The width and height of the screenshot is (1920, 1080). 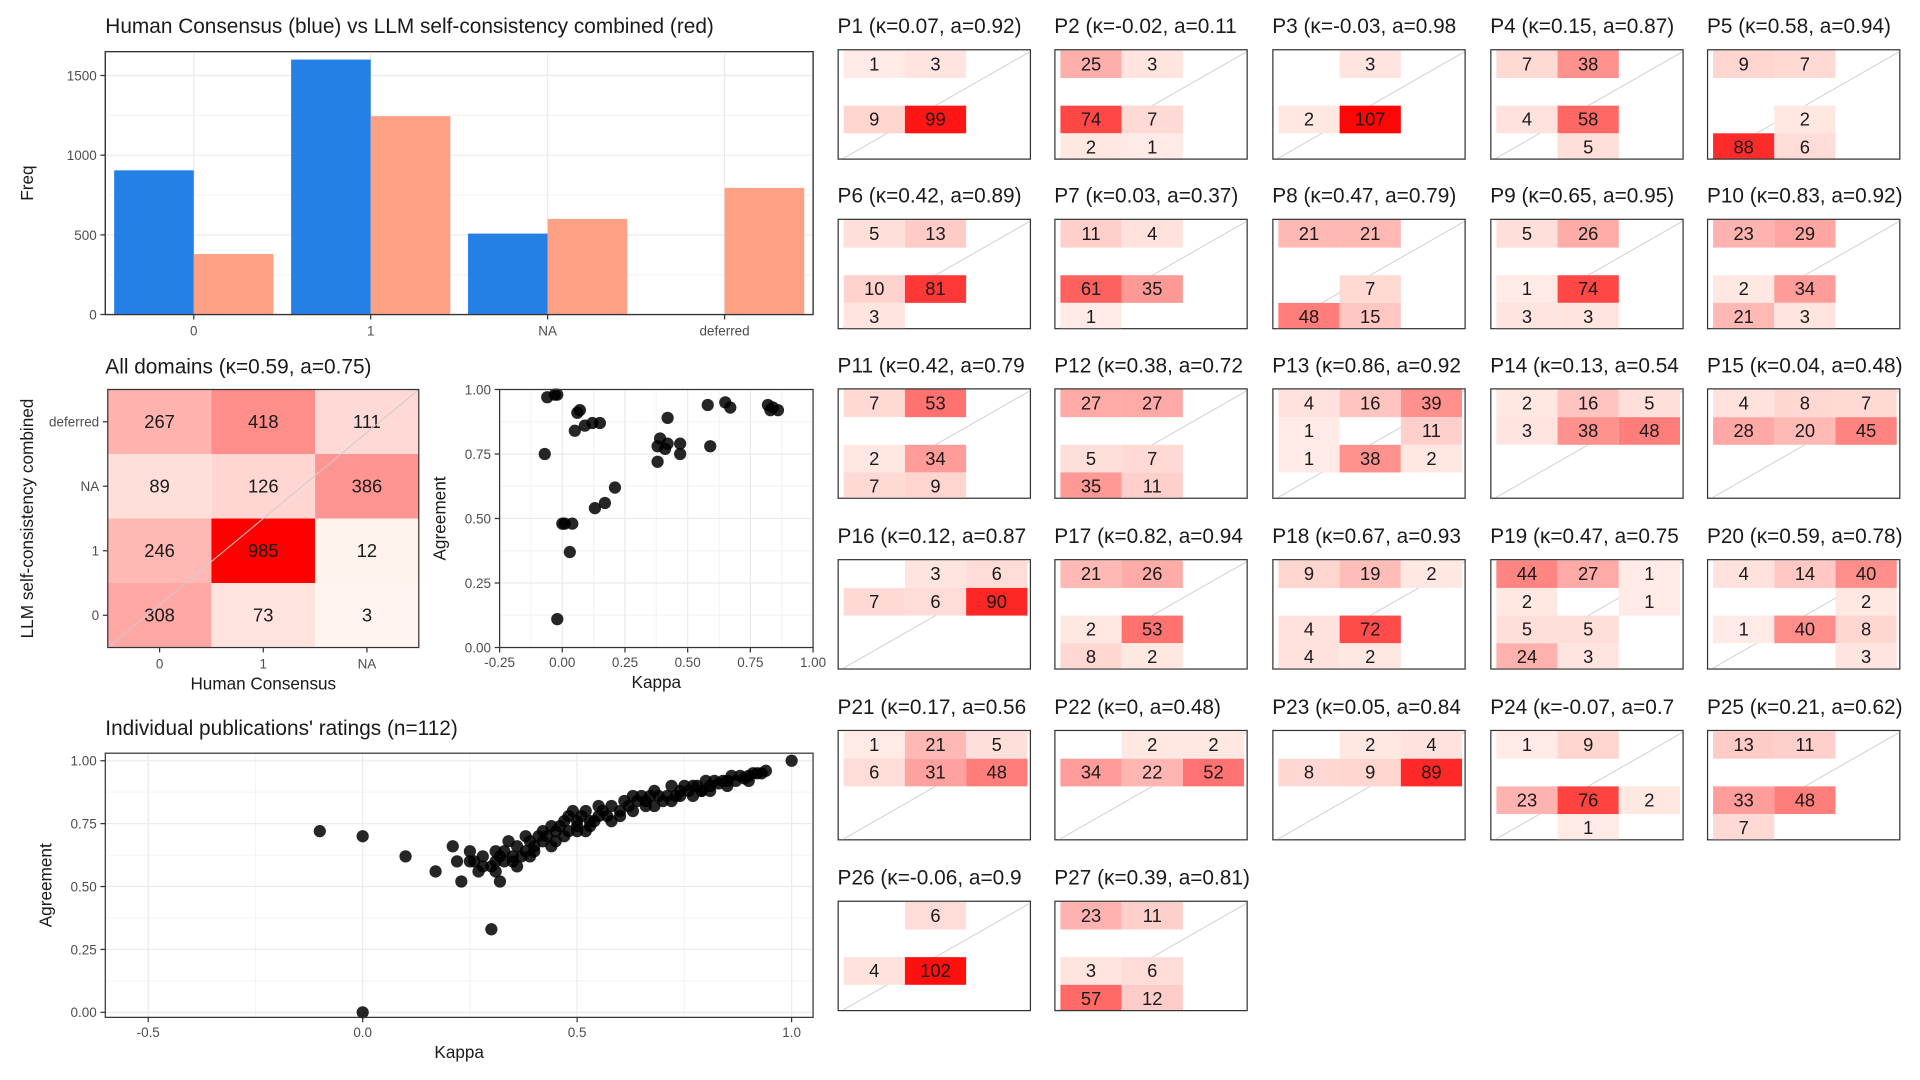 I want to click on pubs-x-tick-label: 0.5, so click(x=577, y=1032).